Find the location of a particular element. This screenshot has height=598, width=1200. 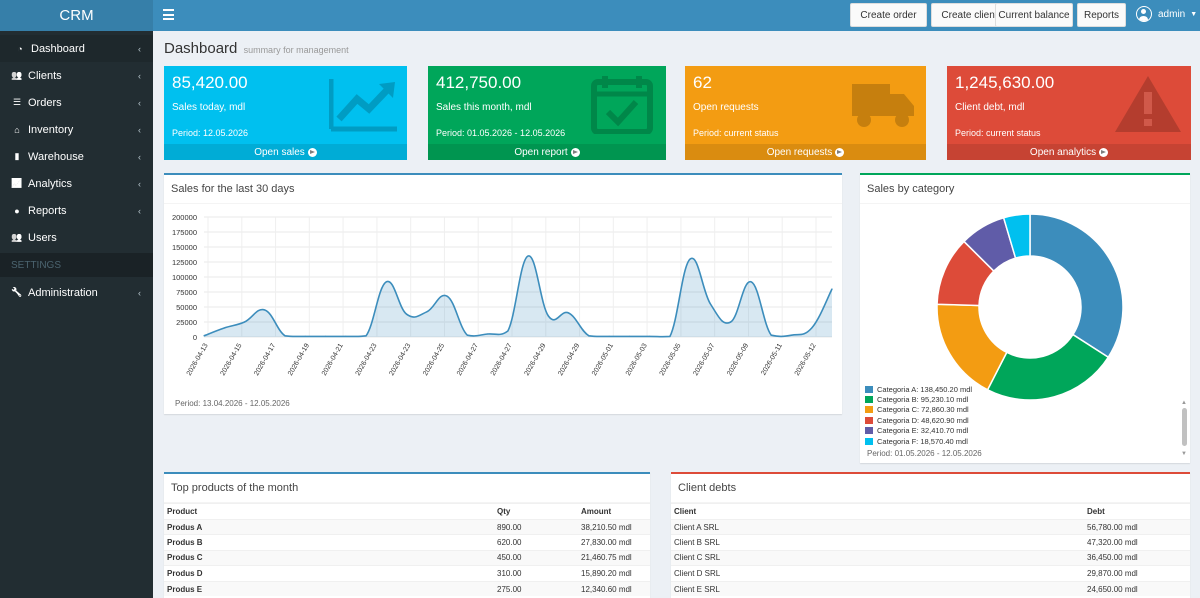

sidebar-item-clients: 👥 Clients ‹ is located at coordinates (76, 75).